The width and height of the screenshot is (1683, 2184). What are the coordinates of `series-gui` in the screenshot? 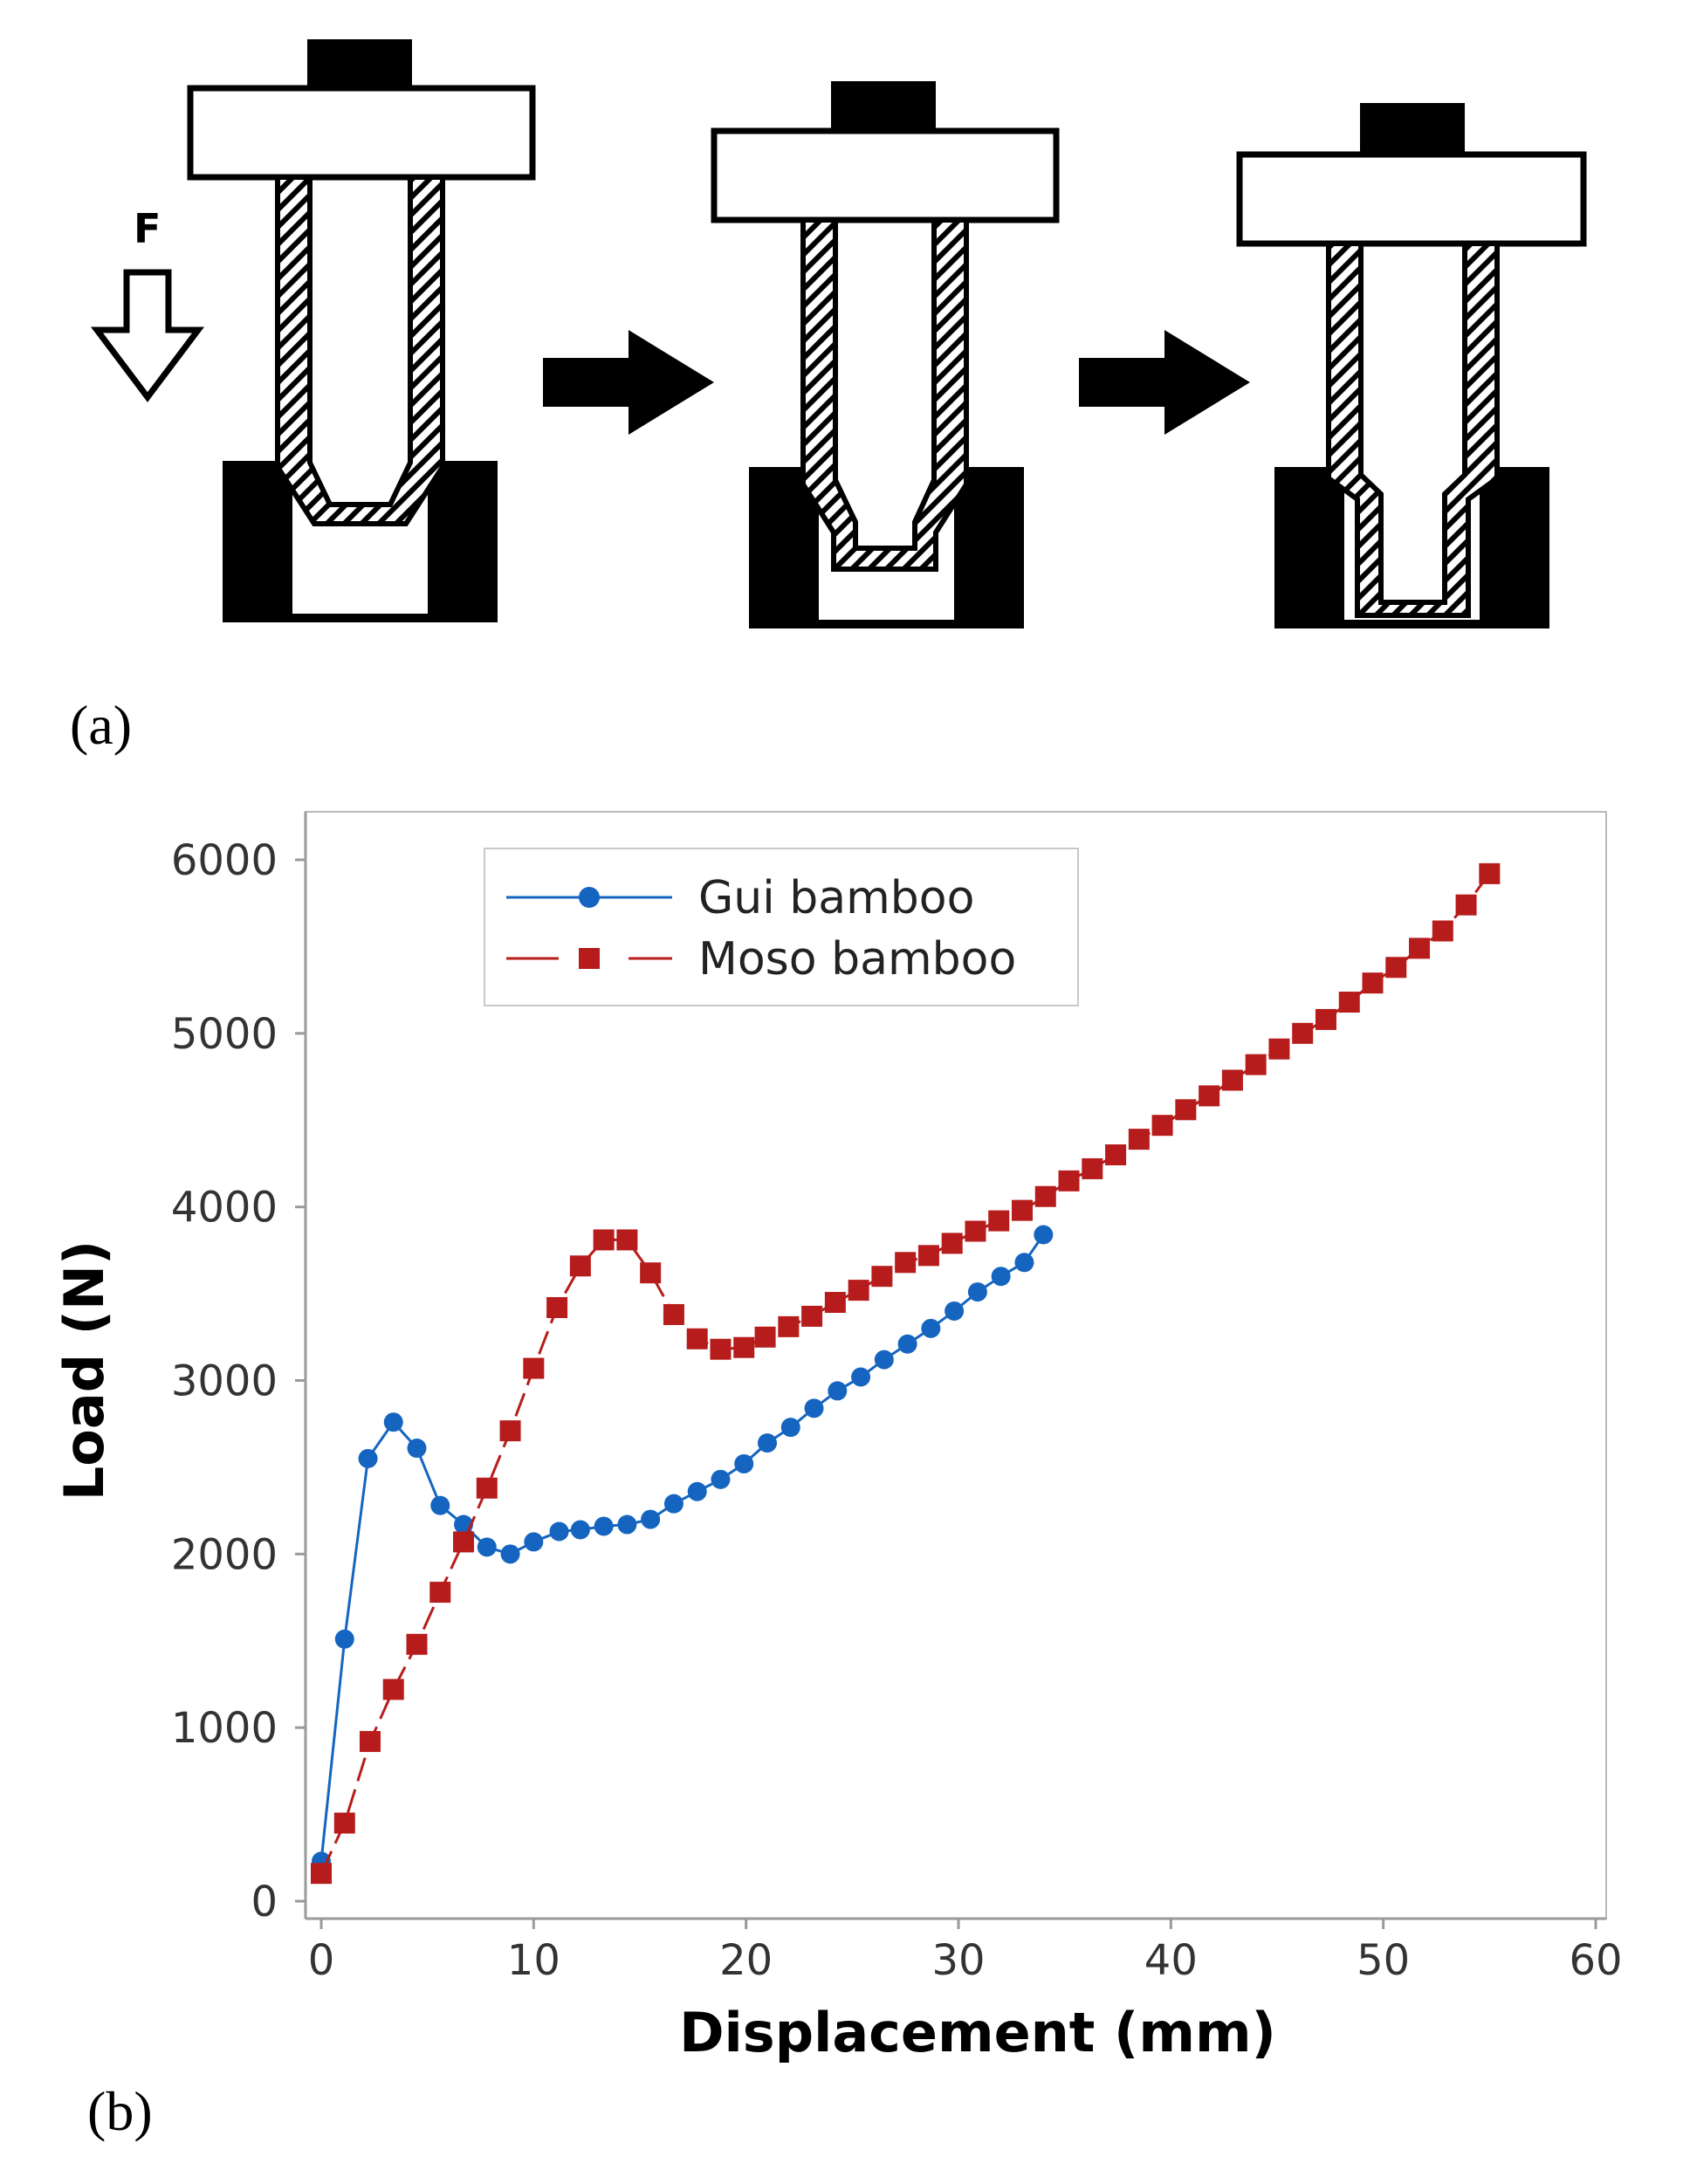 It's located at (683, 1548).